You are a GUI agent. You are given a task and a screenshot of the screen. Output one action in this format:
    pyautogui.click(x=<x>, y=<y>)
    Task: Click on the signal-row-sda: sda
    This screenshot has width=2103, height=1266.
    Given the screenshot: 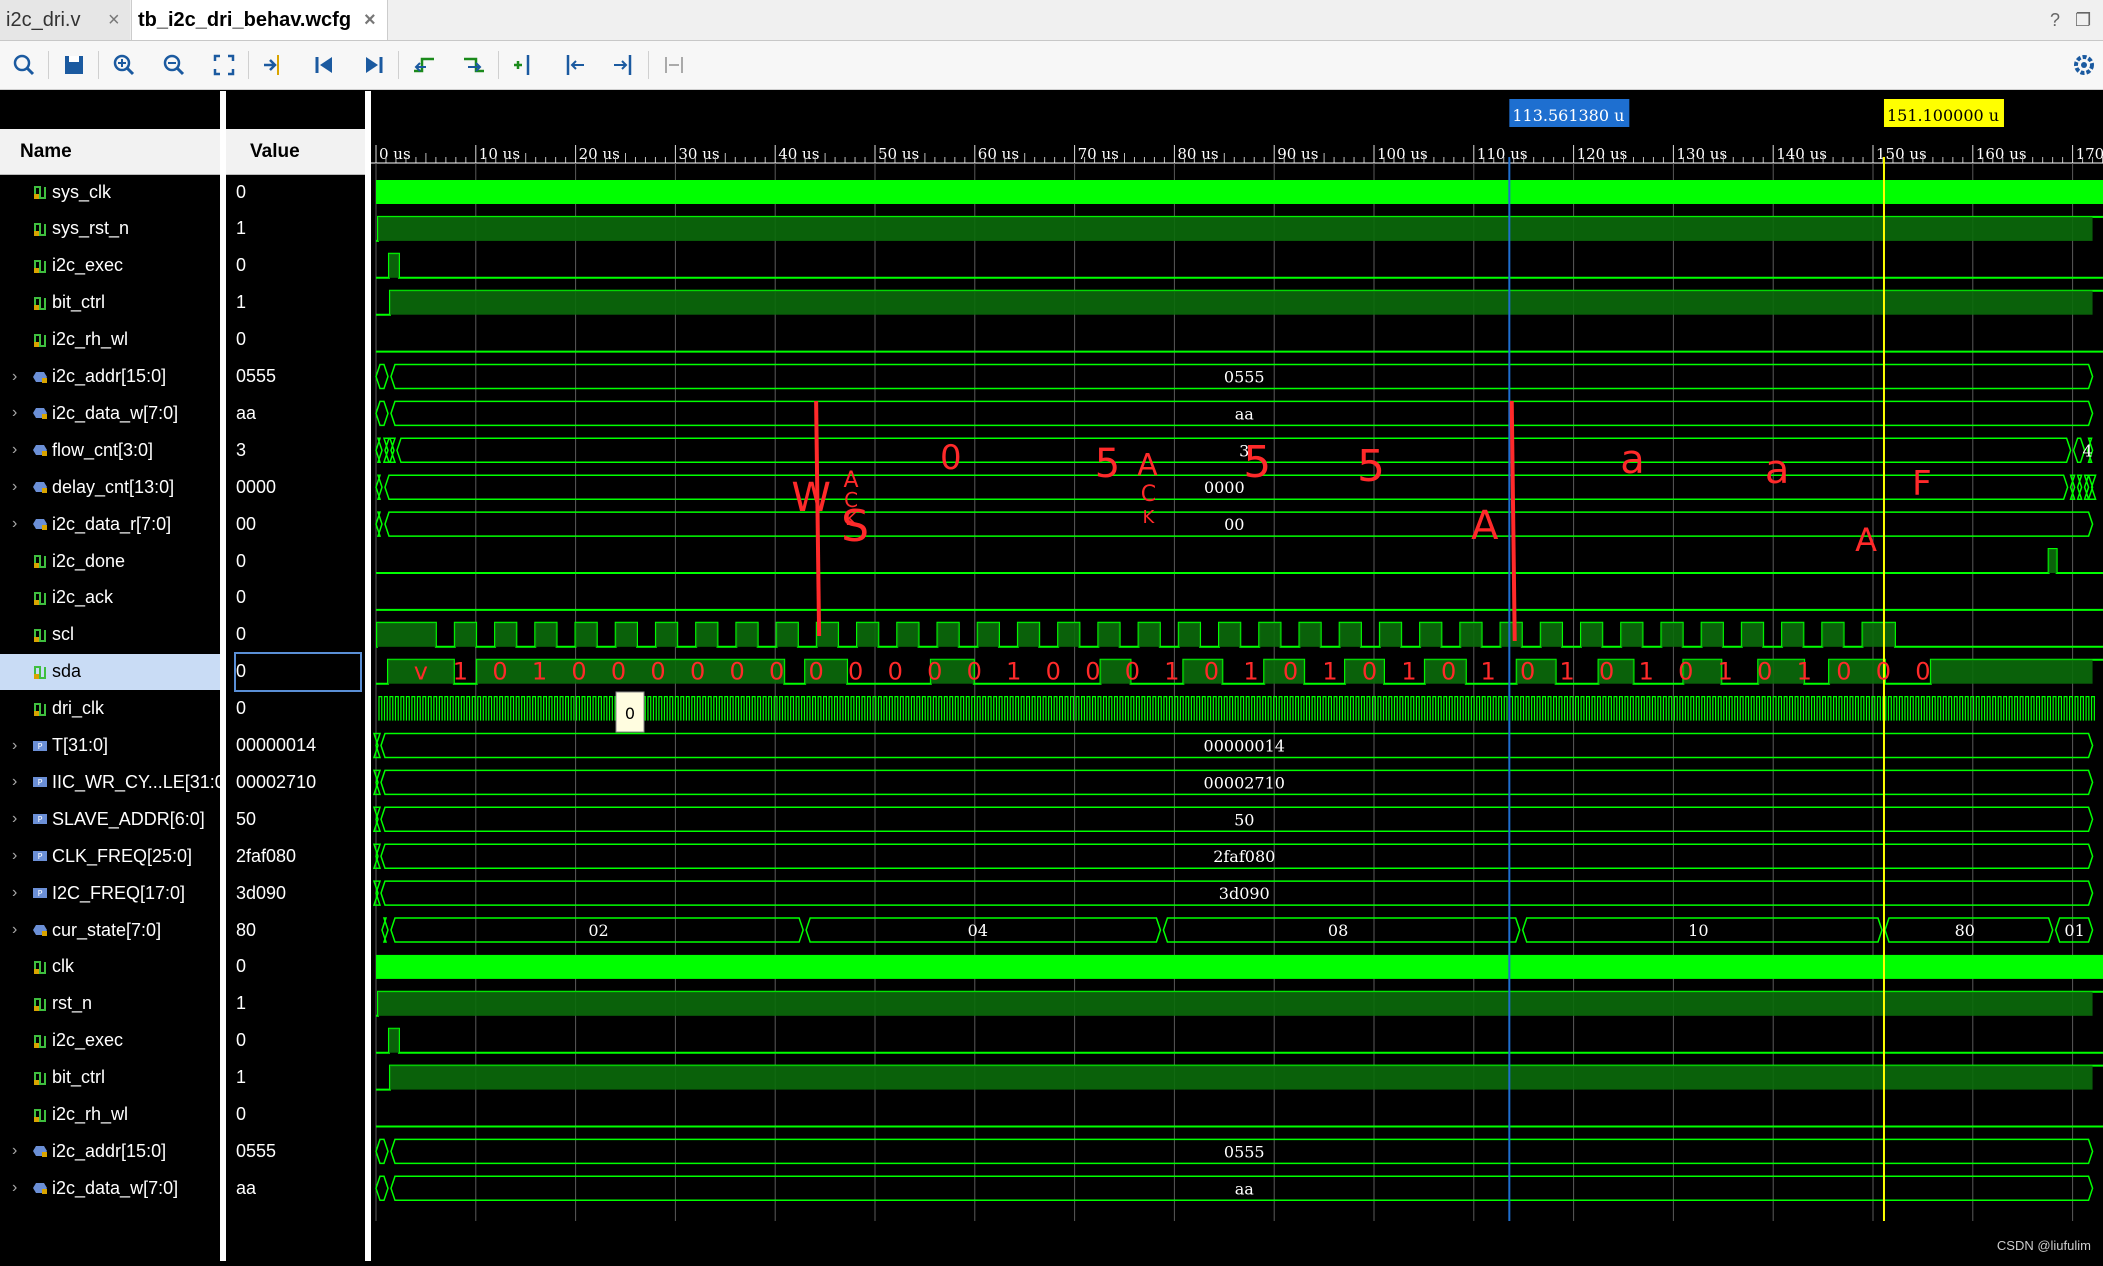 What is the action you would take?
    pyautogui.click(x=110, y=671)
    